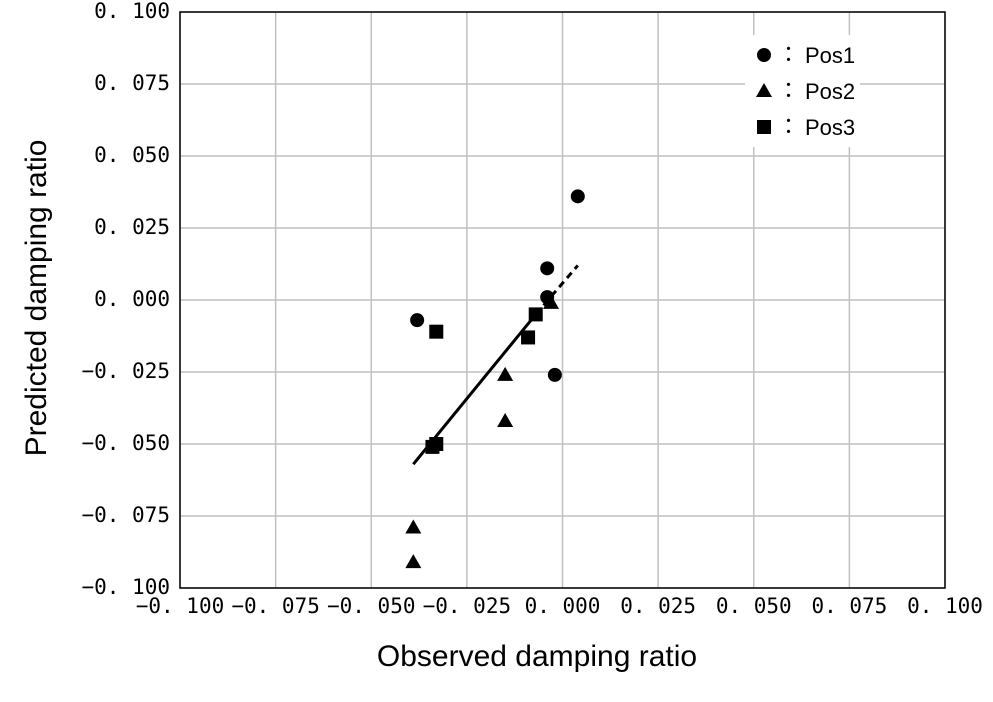 The height and width of the screenshot is (702, 993). Describe the element at coordinates (180, 606) in the screenshot. I see `x-tick-label: −0. 100` at that location.